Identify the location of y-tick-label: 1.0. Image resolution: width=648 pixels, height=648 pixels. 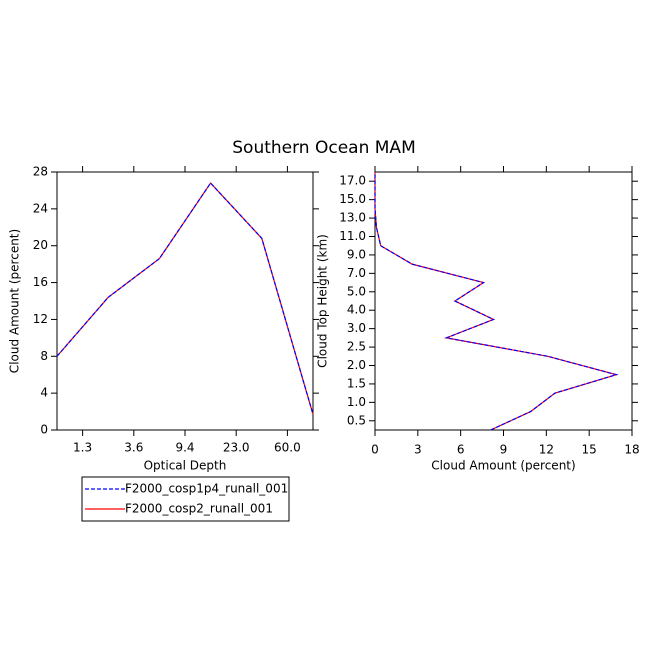
(356, 402).